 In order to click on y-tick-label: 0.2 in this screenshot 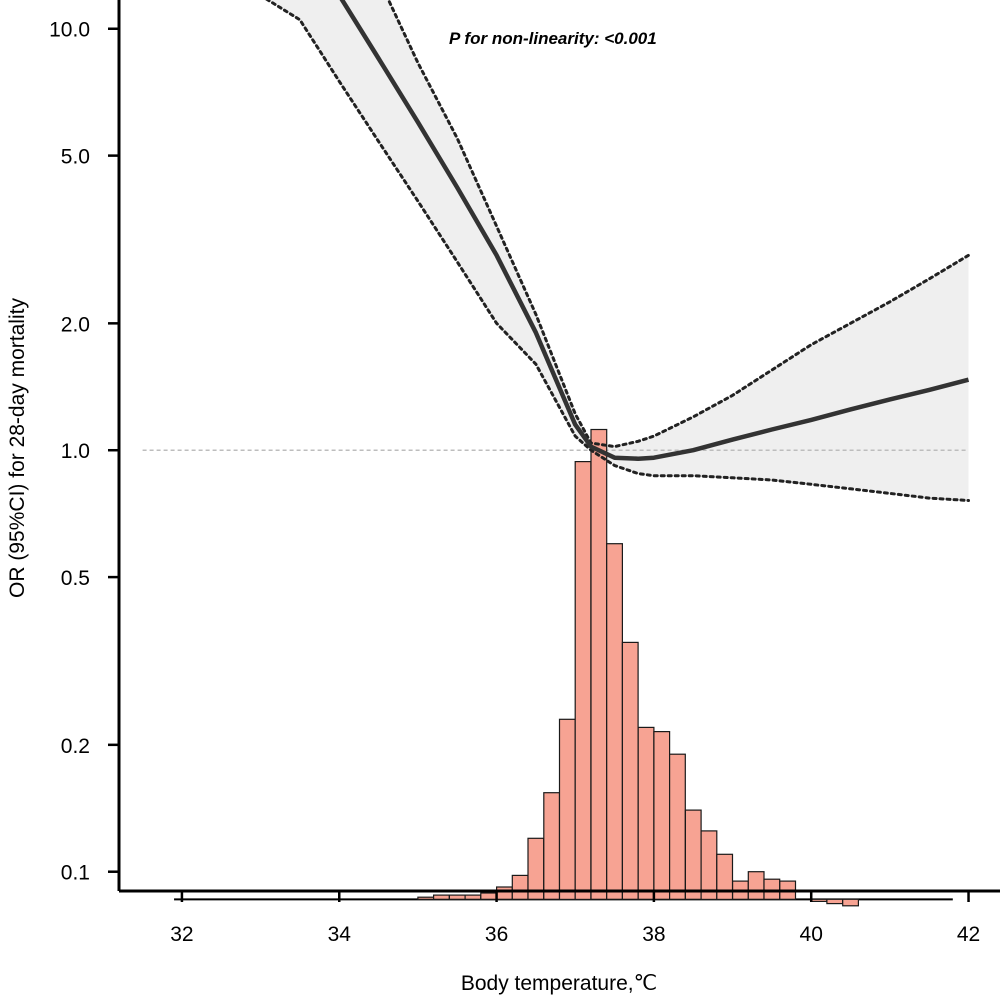, I will do `click(75, 746)`.